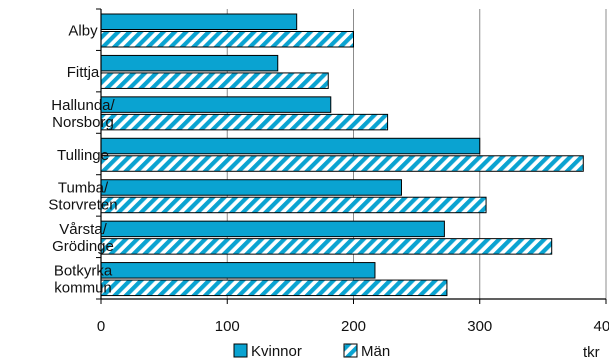 Image resolution: width=609 pixels, height=361 pixels. What do you see at coordinates (83, 31) in the screenshot?
I see `category-label: Alby` at bounding box center [83, 31].